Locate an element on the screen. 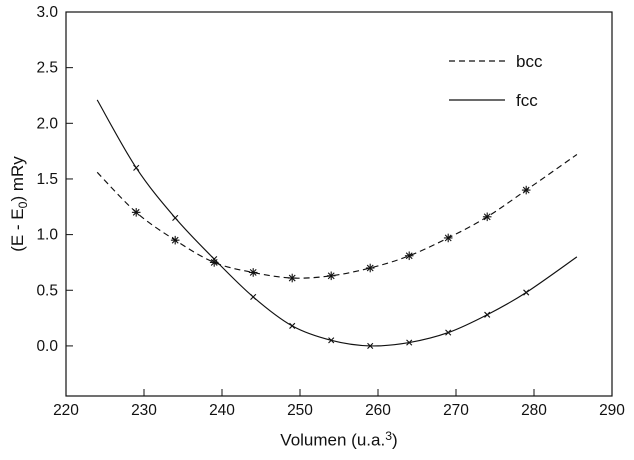  y-axis-title-text-end: ) mRy is located at coordinates (18, 179).